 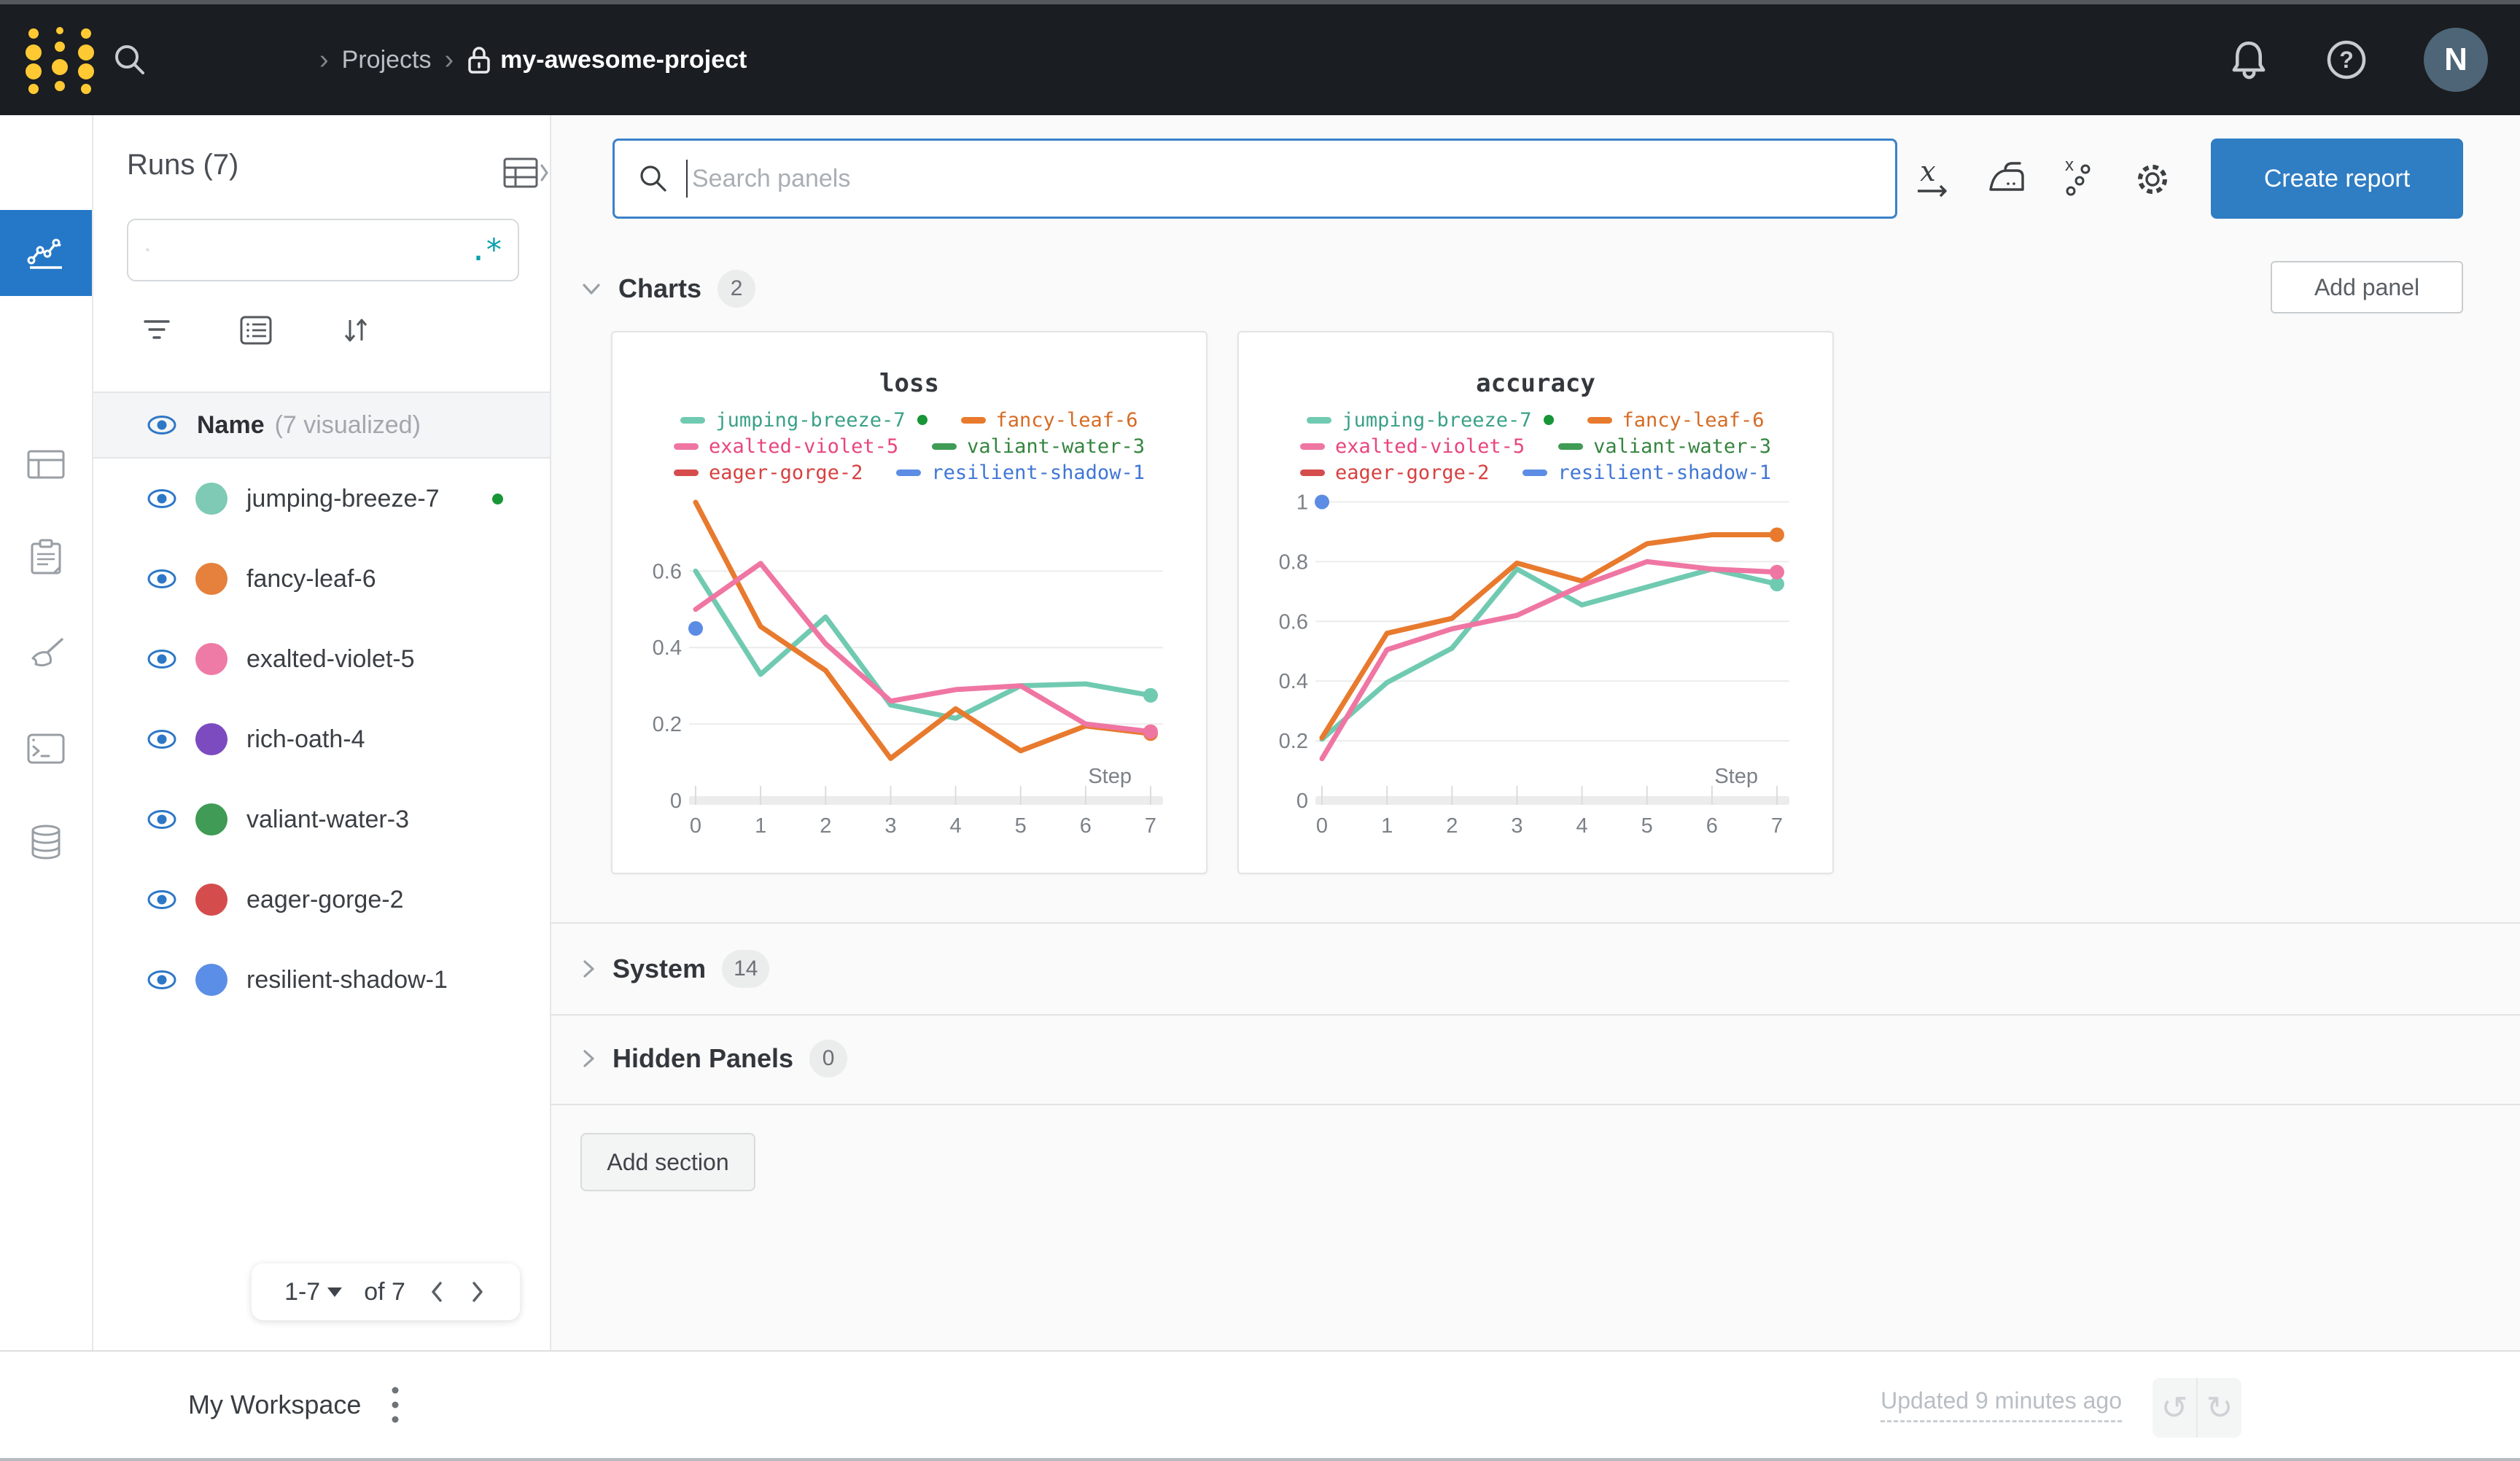 What do you see at coordinates (703, 1058) in the screenshot?
I see `section-label: Hidden Panels` at bounding box center [703, 1058].